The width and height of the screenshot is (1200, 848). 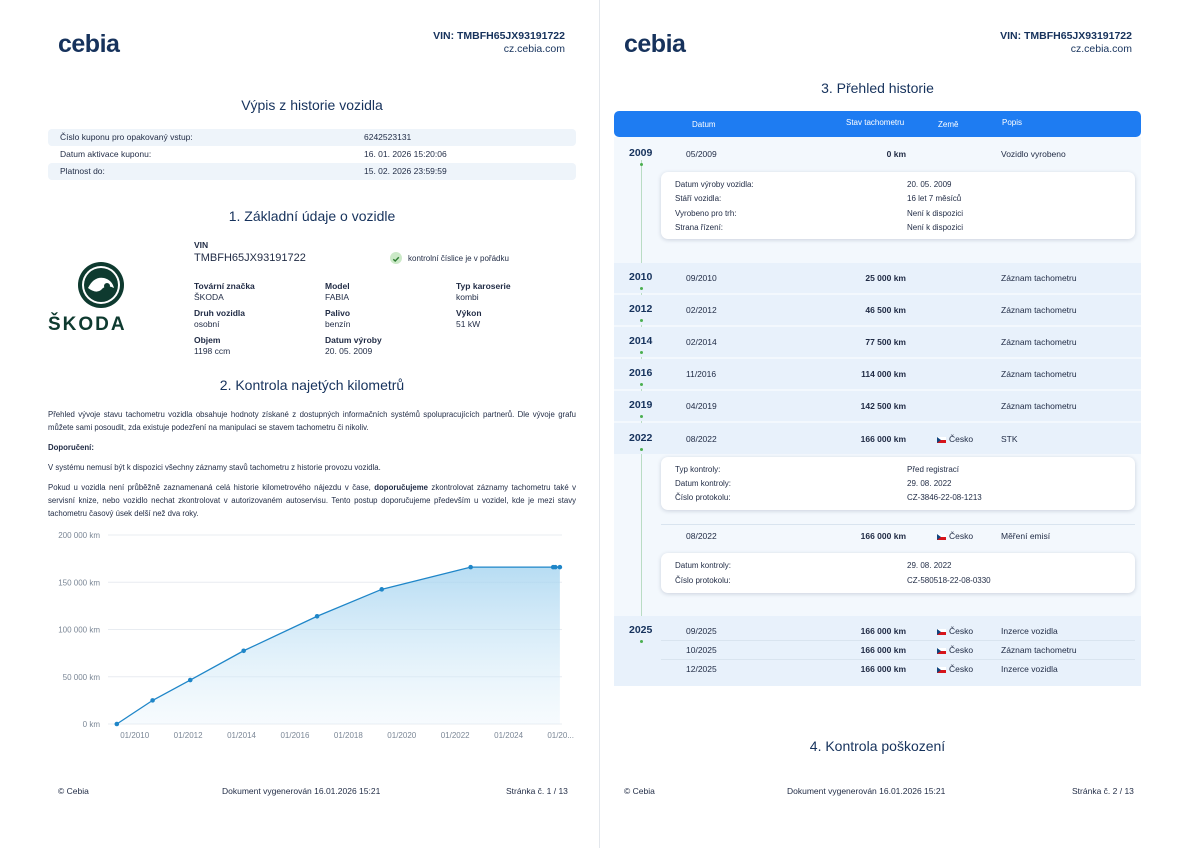 I want to click on spec-value: 51 kW, so click(x=468, y=324).